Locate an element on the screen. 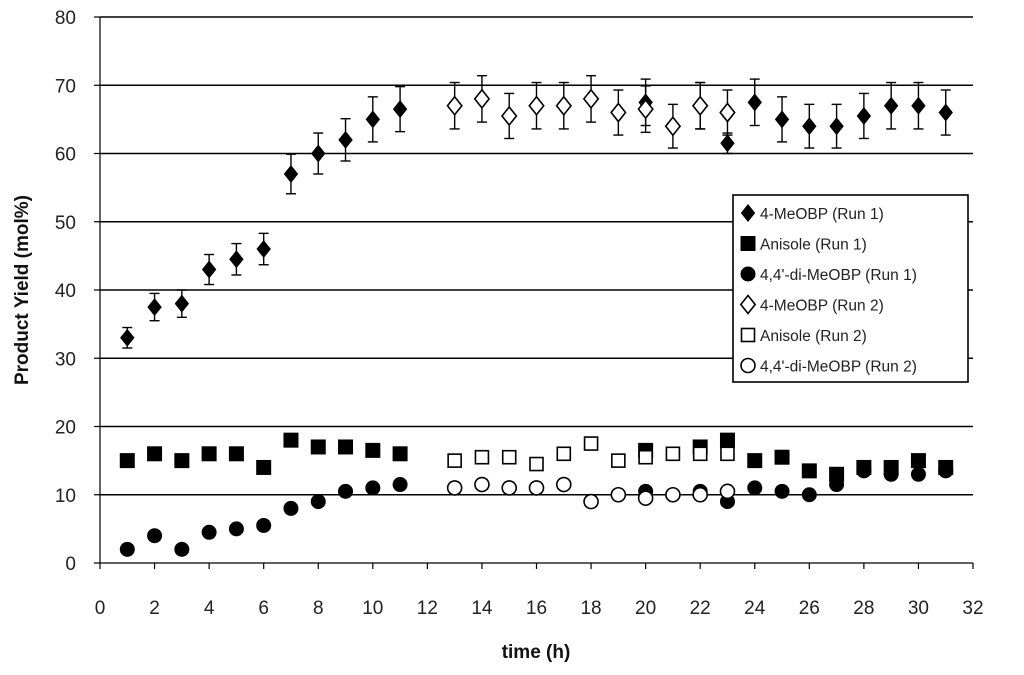 This screenshot has height=675, width=1024. x-tick-label: 8 is located at coordinates (318, 608).